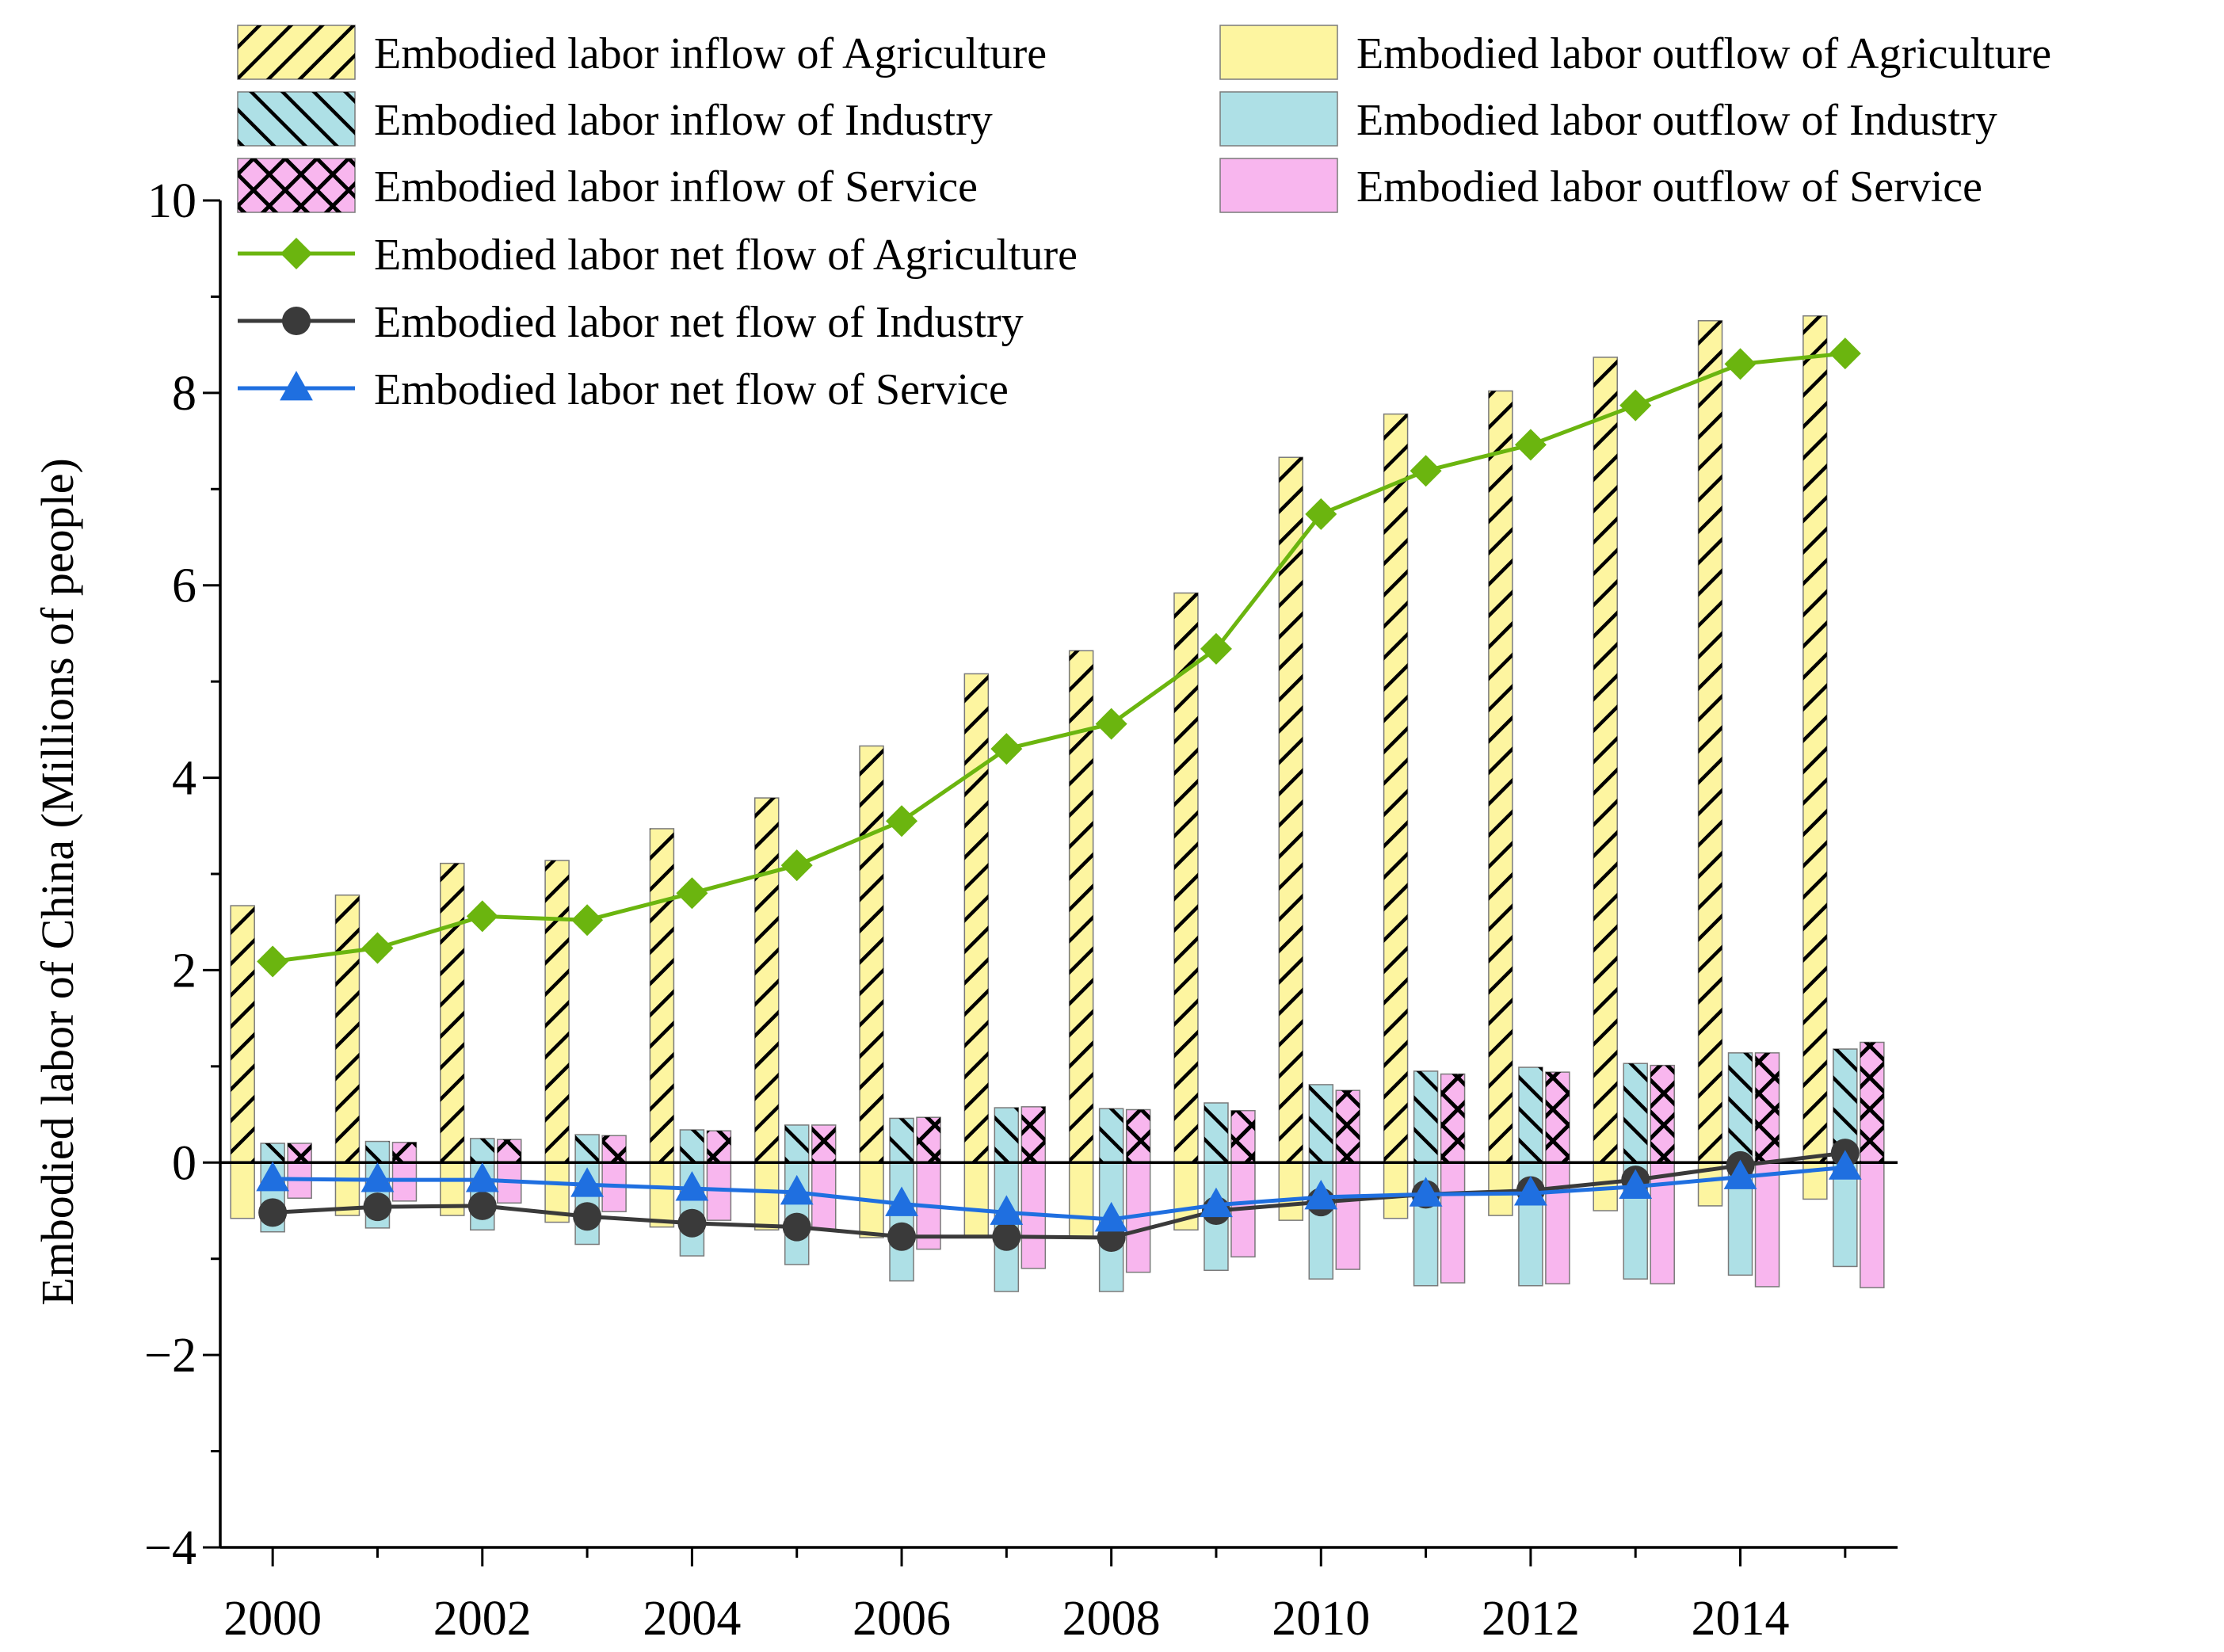 The width and height of the screenshot is (2224, 1652). What do you see at coordinates (510, 1151) in the screenshot?
I see `service-inflow-bar-2002` at bounding box center [510, 1151].